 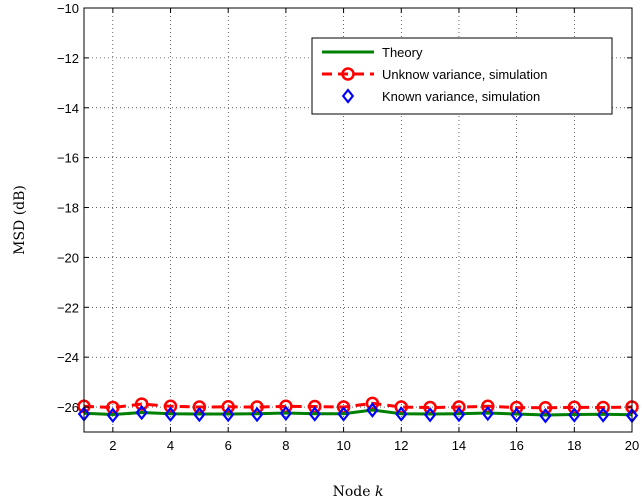 I want to click on y-tick-label: −22, so click(x=68, y=307).